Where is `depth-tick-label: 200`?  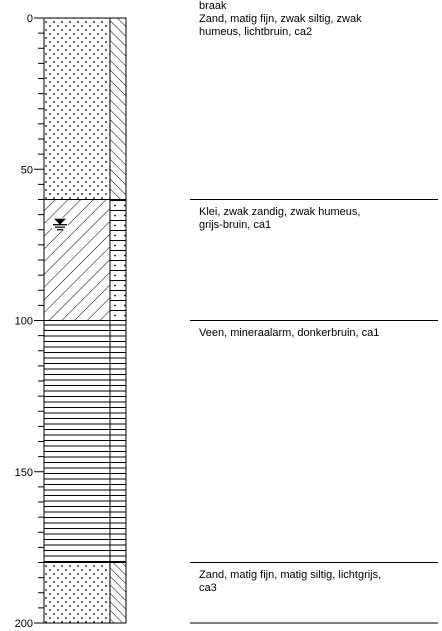
depth-tick-label: 200 is located at coordinates (24, 624).